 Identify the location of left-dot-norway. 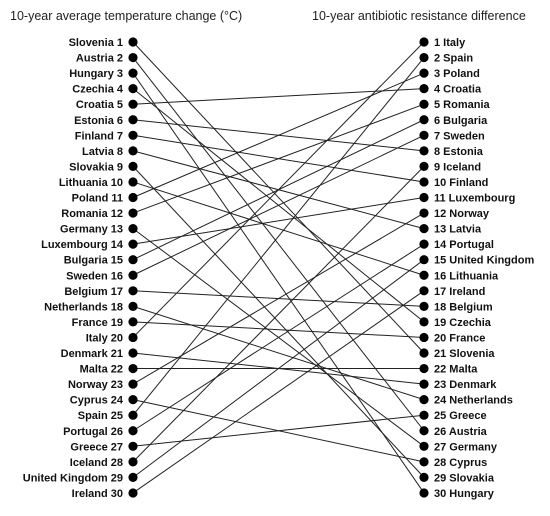
(133, 384).